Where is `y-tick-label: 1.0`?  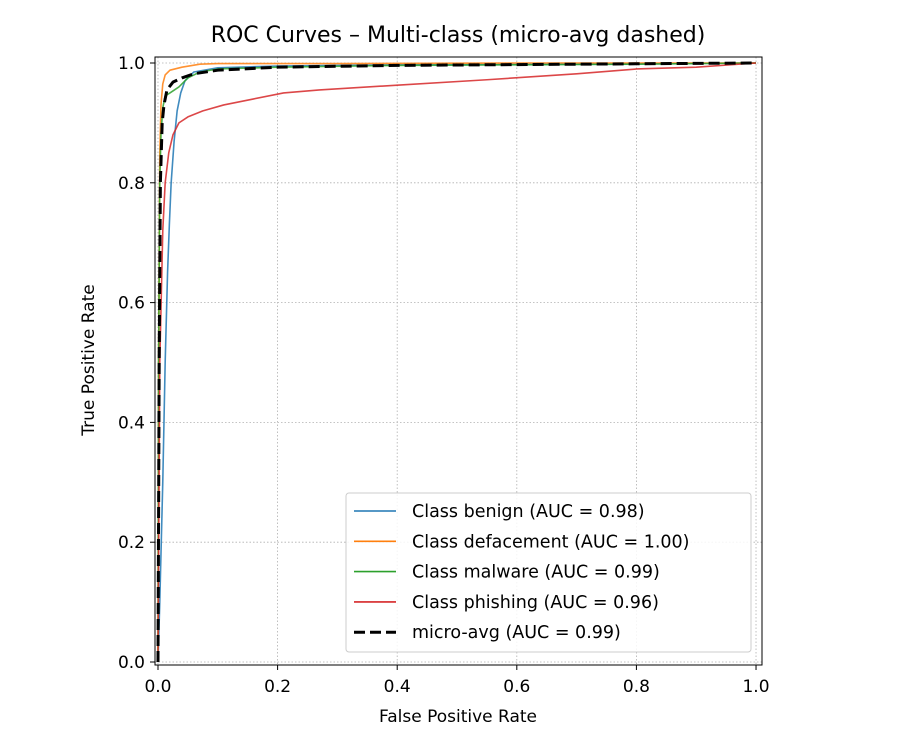
y-tick-label: 1.0 is located at coordinates (131, 64).